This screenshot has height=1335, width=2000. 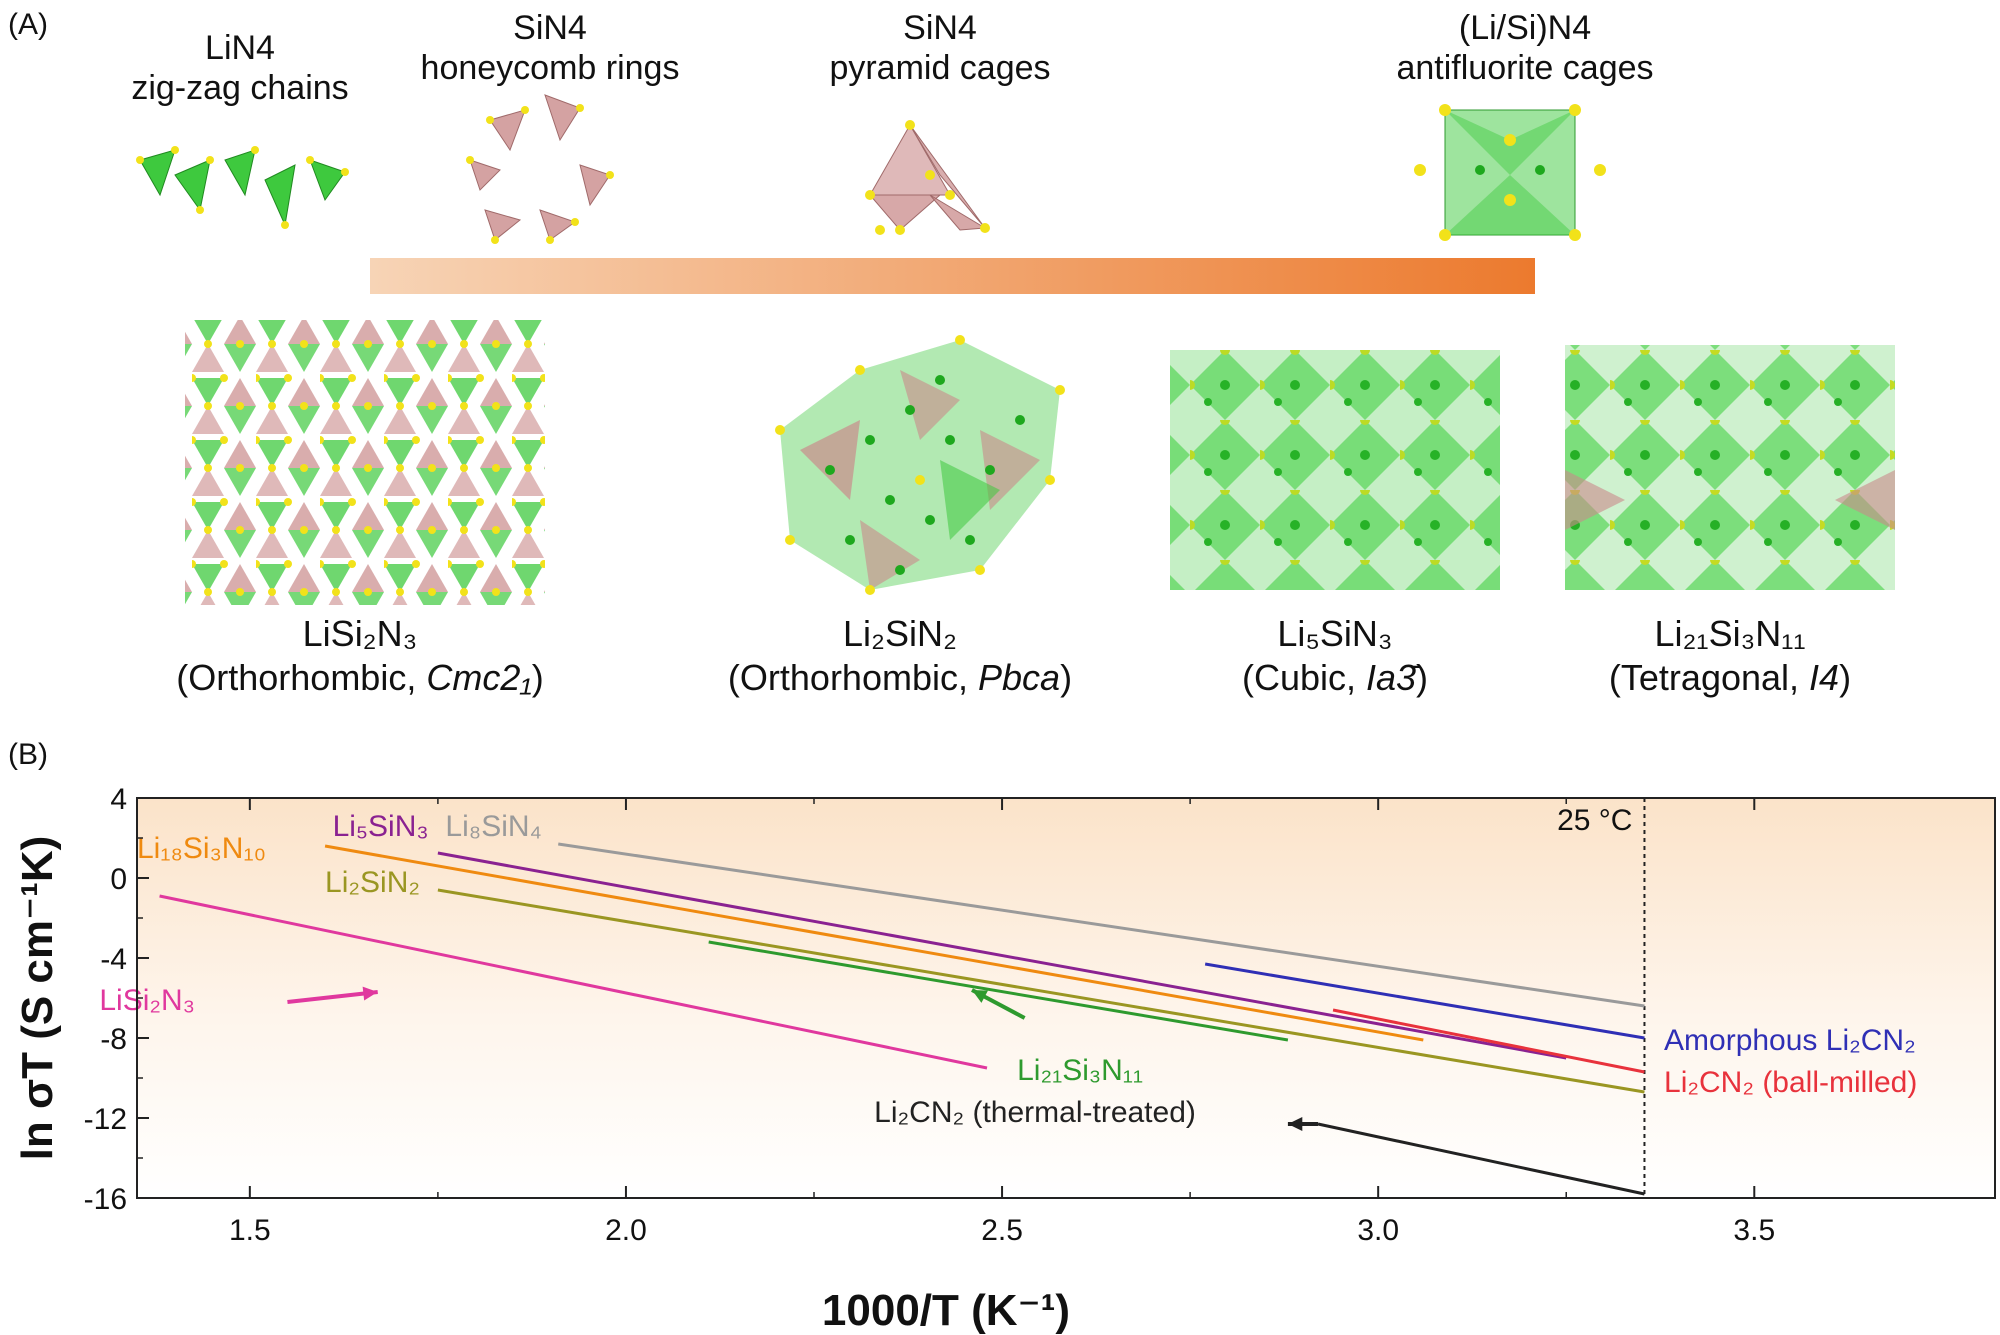 I want to click on y-tick-label: 4, so click(x=118, y=799).